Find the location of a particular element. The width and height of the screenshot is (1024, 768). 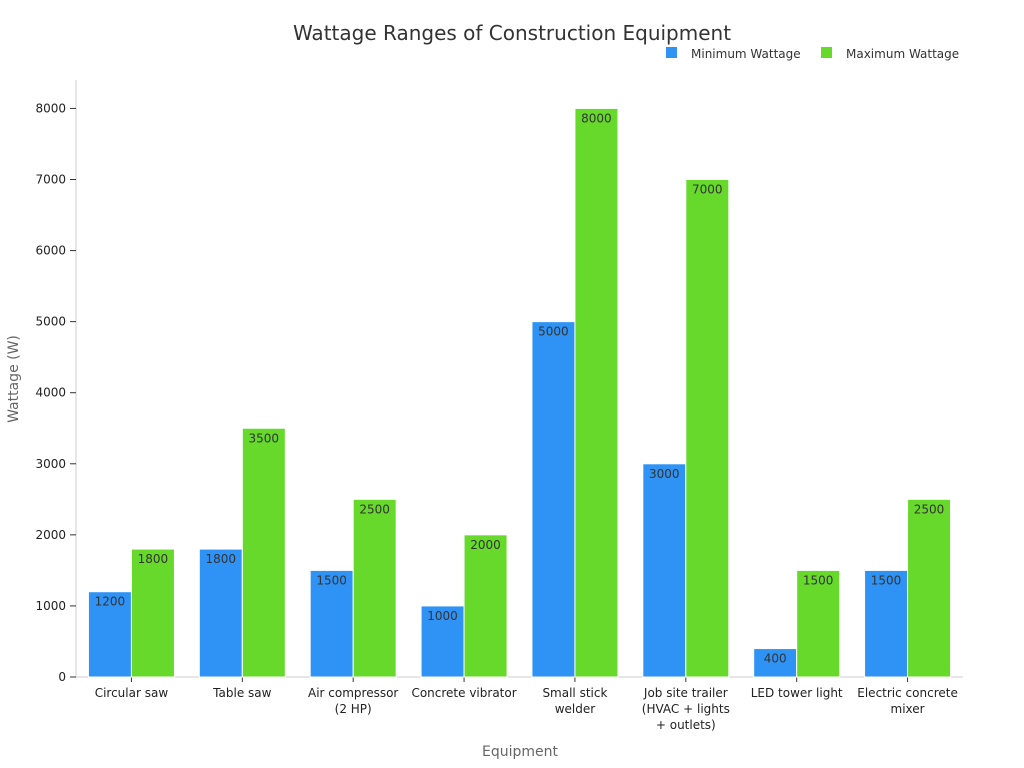

max-wattage-data-label: 2000 is located at coordinates (485, 545).